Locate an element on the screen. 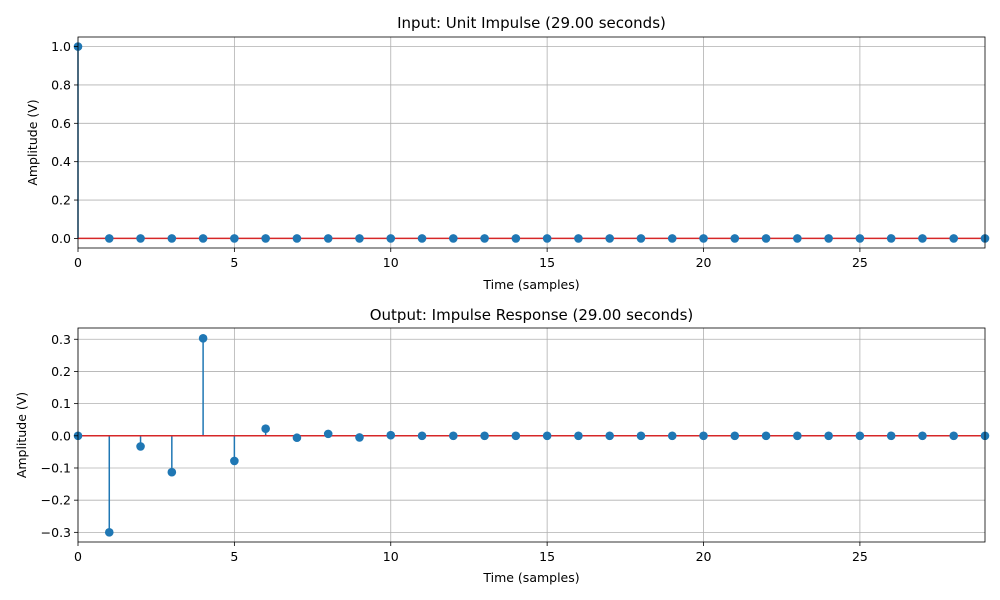  y-tick-label: 0.3 is located at coordinates (61, 339).